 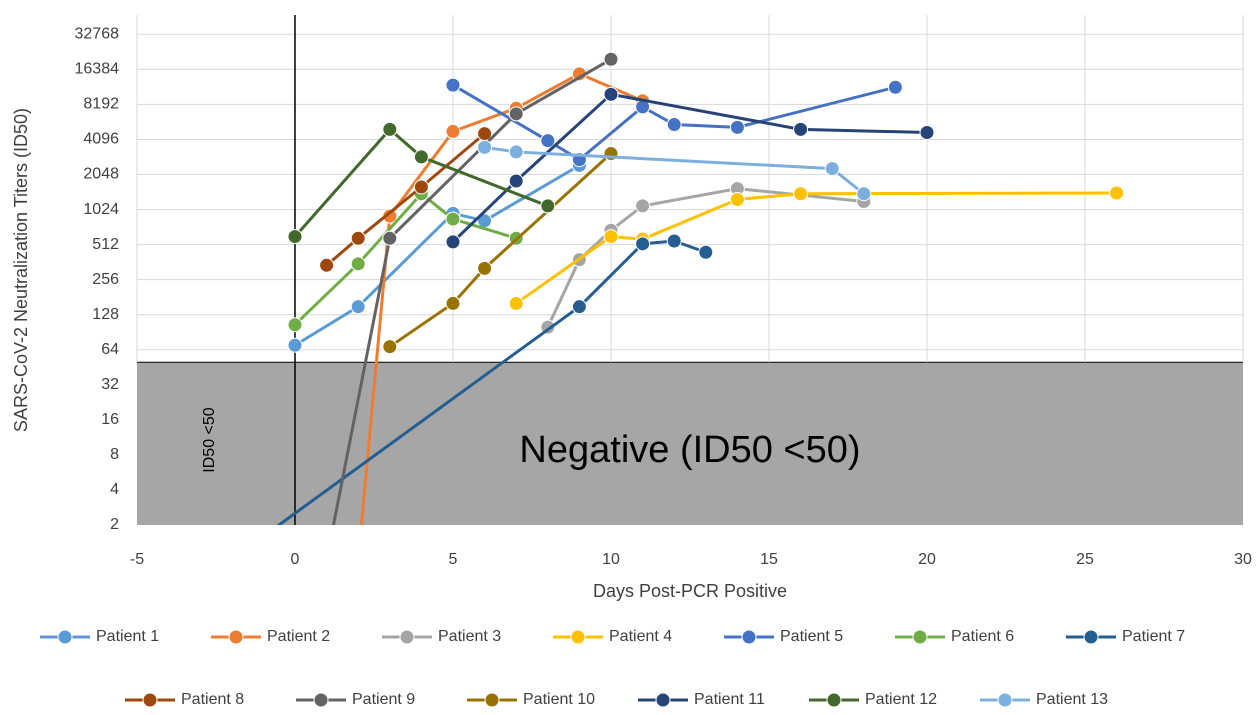 I want to click on legend-label: Patient 3, so click(x=469, y=636).